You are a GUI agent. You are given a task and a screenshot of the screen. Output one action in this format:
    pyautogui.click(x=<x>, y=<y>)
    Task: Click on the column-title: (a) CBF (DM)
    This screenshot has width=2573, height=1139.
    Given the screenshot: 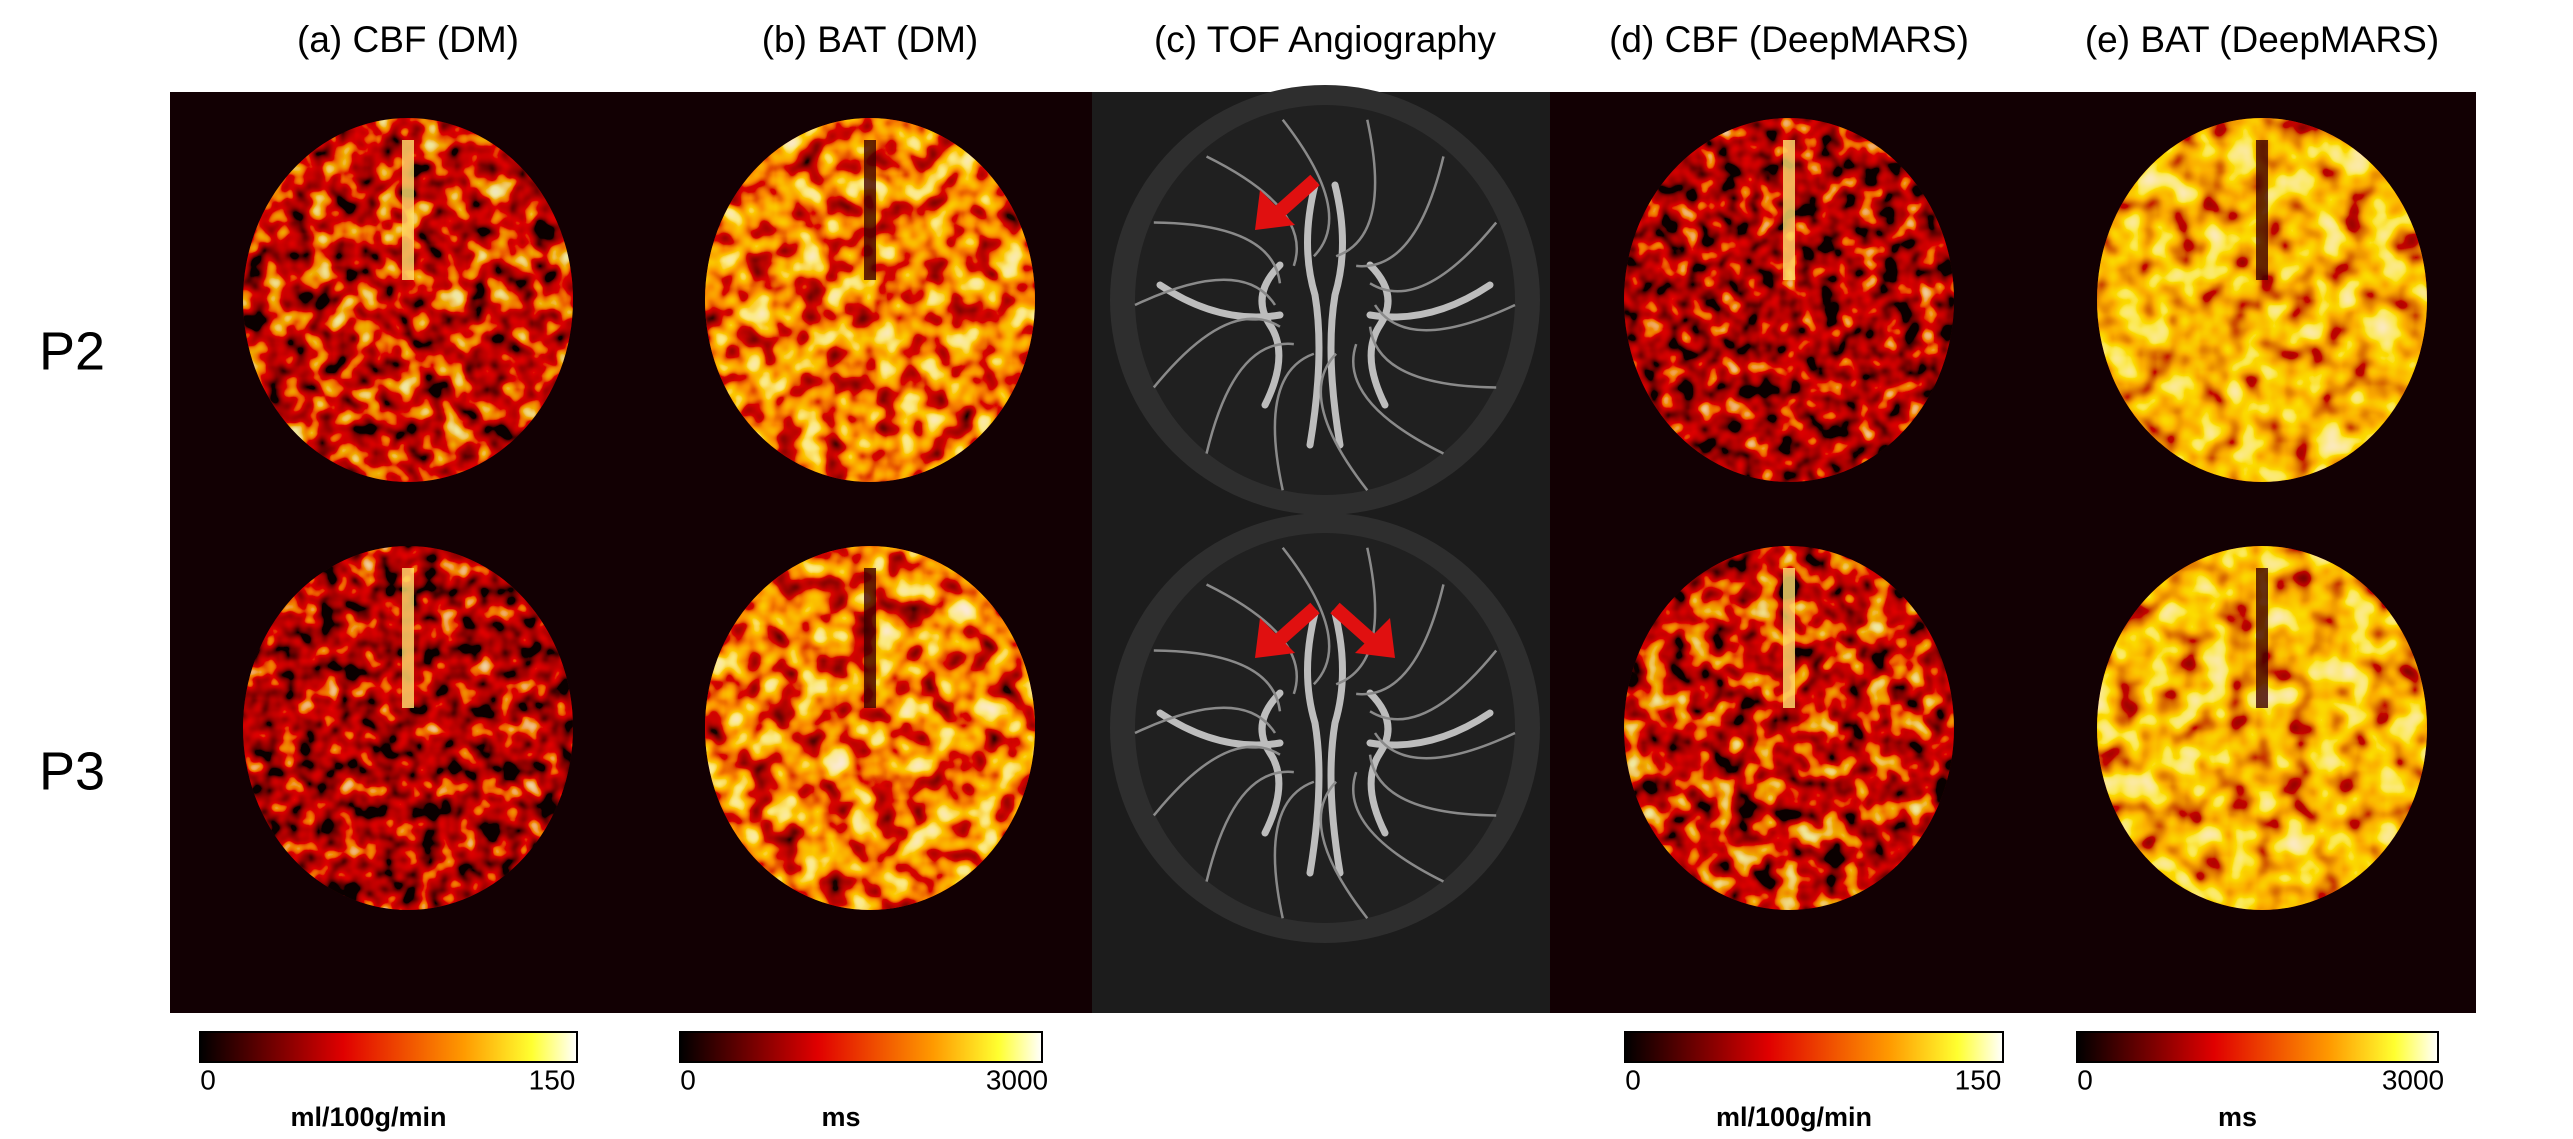 What is the action you would take?
    pyautogui.click(x=408, y=39)
    